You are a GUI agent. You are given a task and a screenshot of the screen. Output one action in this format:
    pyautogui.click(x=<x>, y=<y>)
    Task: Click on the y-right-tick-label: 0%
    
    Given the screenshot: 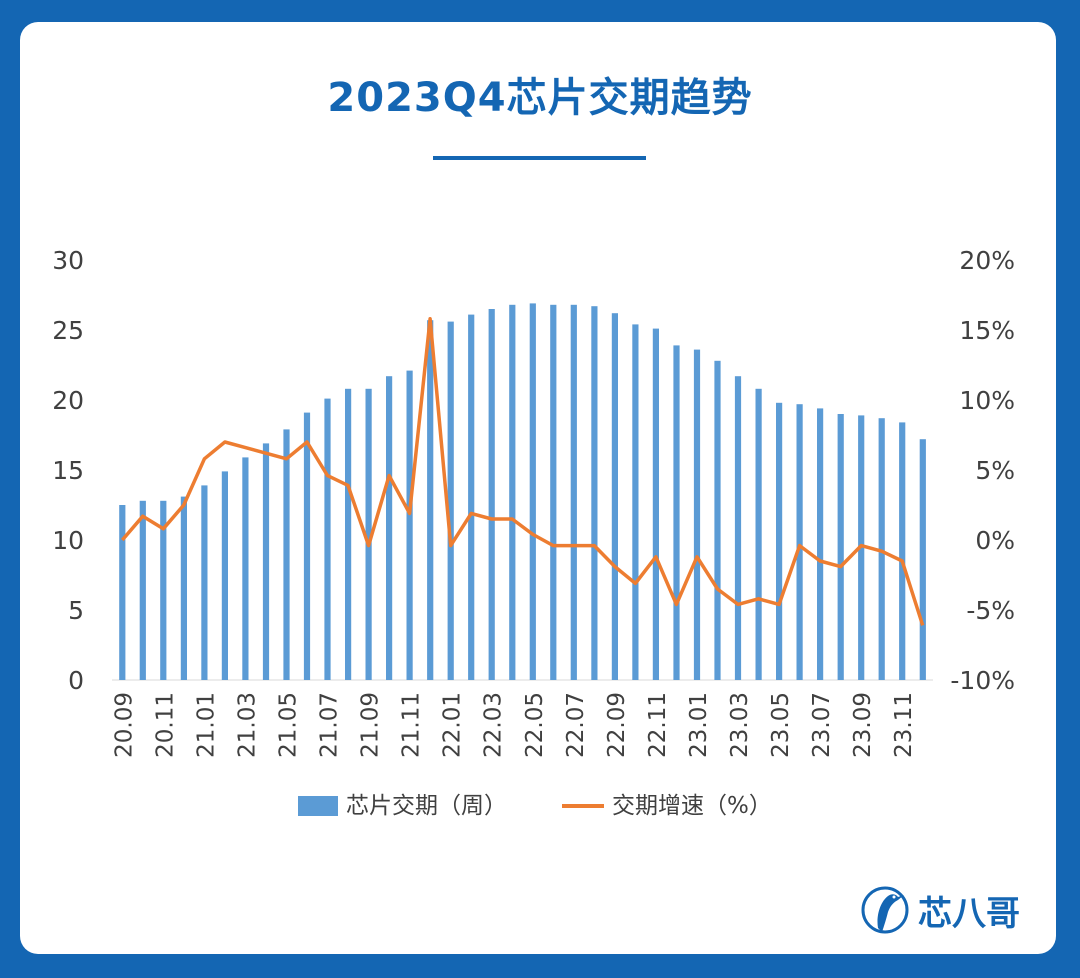 What is the action you would take?
    pyautogui.click(x=995, y=540)
    